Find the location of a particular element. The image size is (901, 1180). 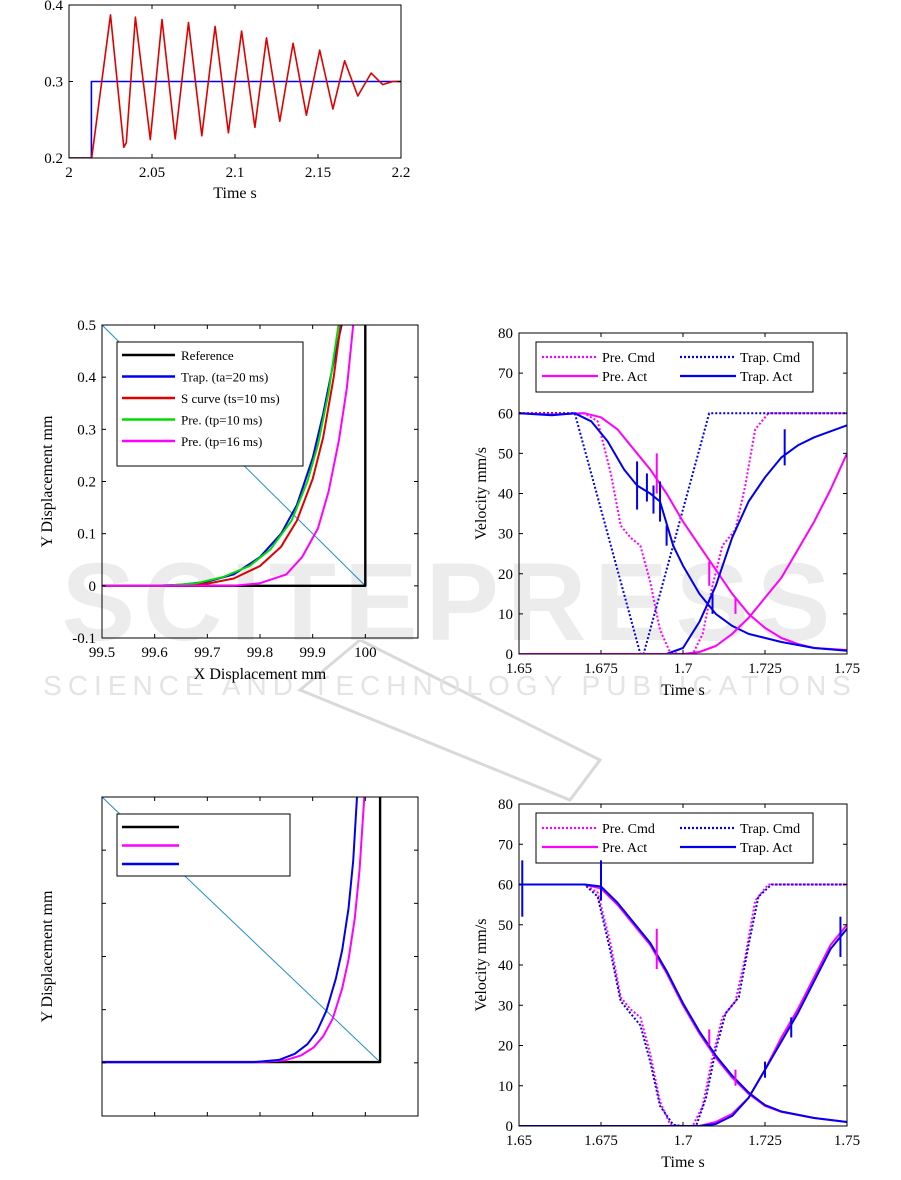

series-line-pre-cmd is located at coordinates (683, 533).